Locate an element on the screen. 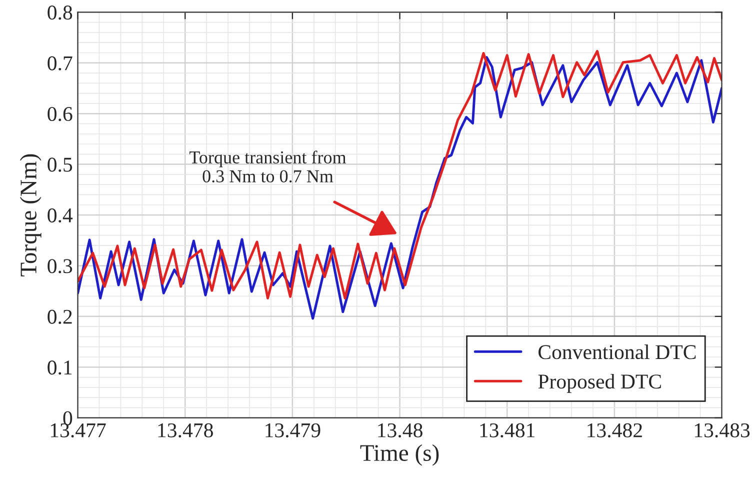 This screenshot has height=487, width=755. x-tick-label: 13.477 is located at coordinates (78, 430).